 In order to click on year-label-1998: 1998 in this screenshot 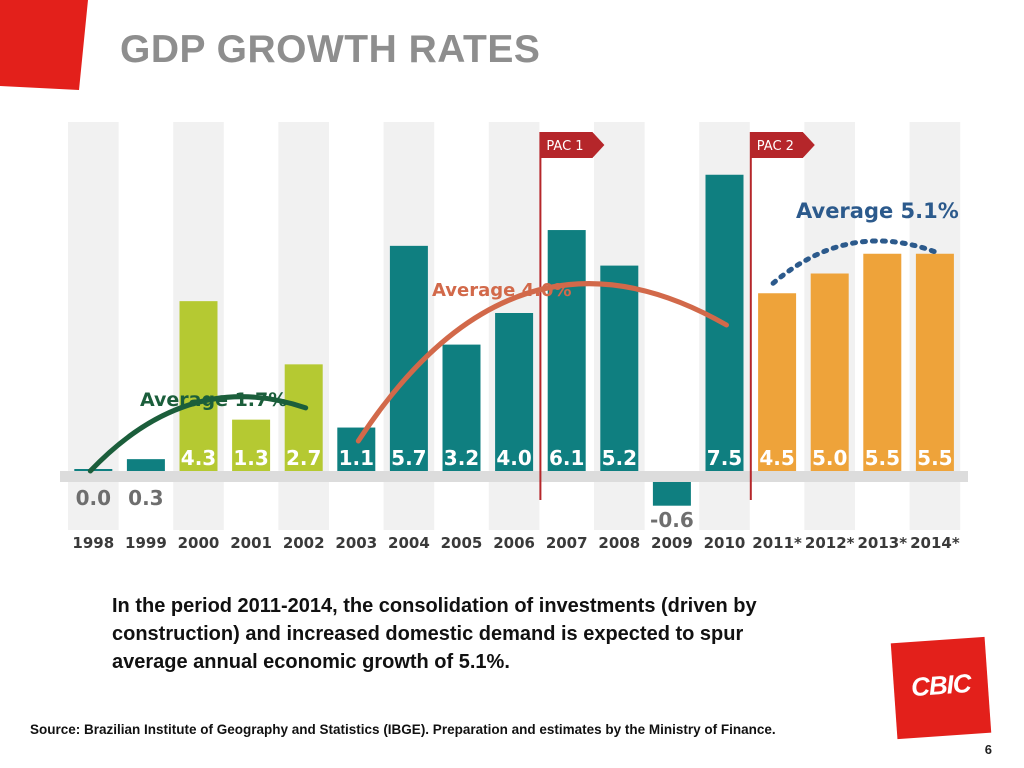, I will do `click(93, 543)`.